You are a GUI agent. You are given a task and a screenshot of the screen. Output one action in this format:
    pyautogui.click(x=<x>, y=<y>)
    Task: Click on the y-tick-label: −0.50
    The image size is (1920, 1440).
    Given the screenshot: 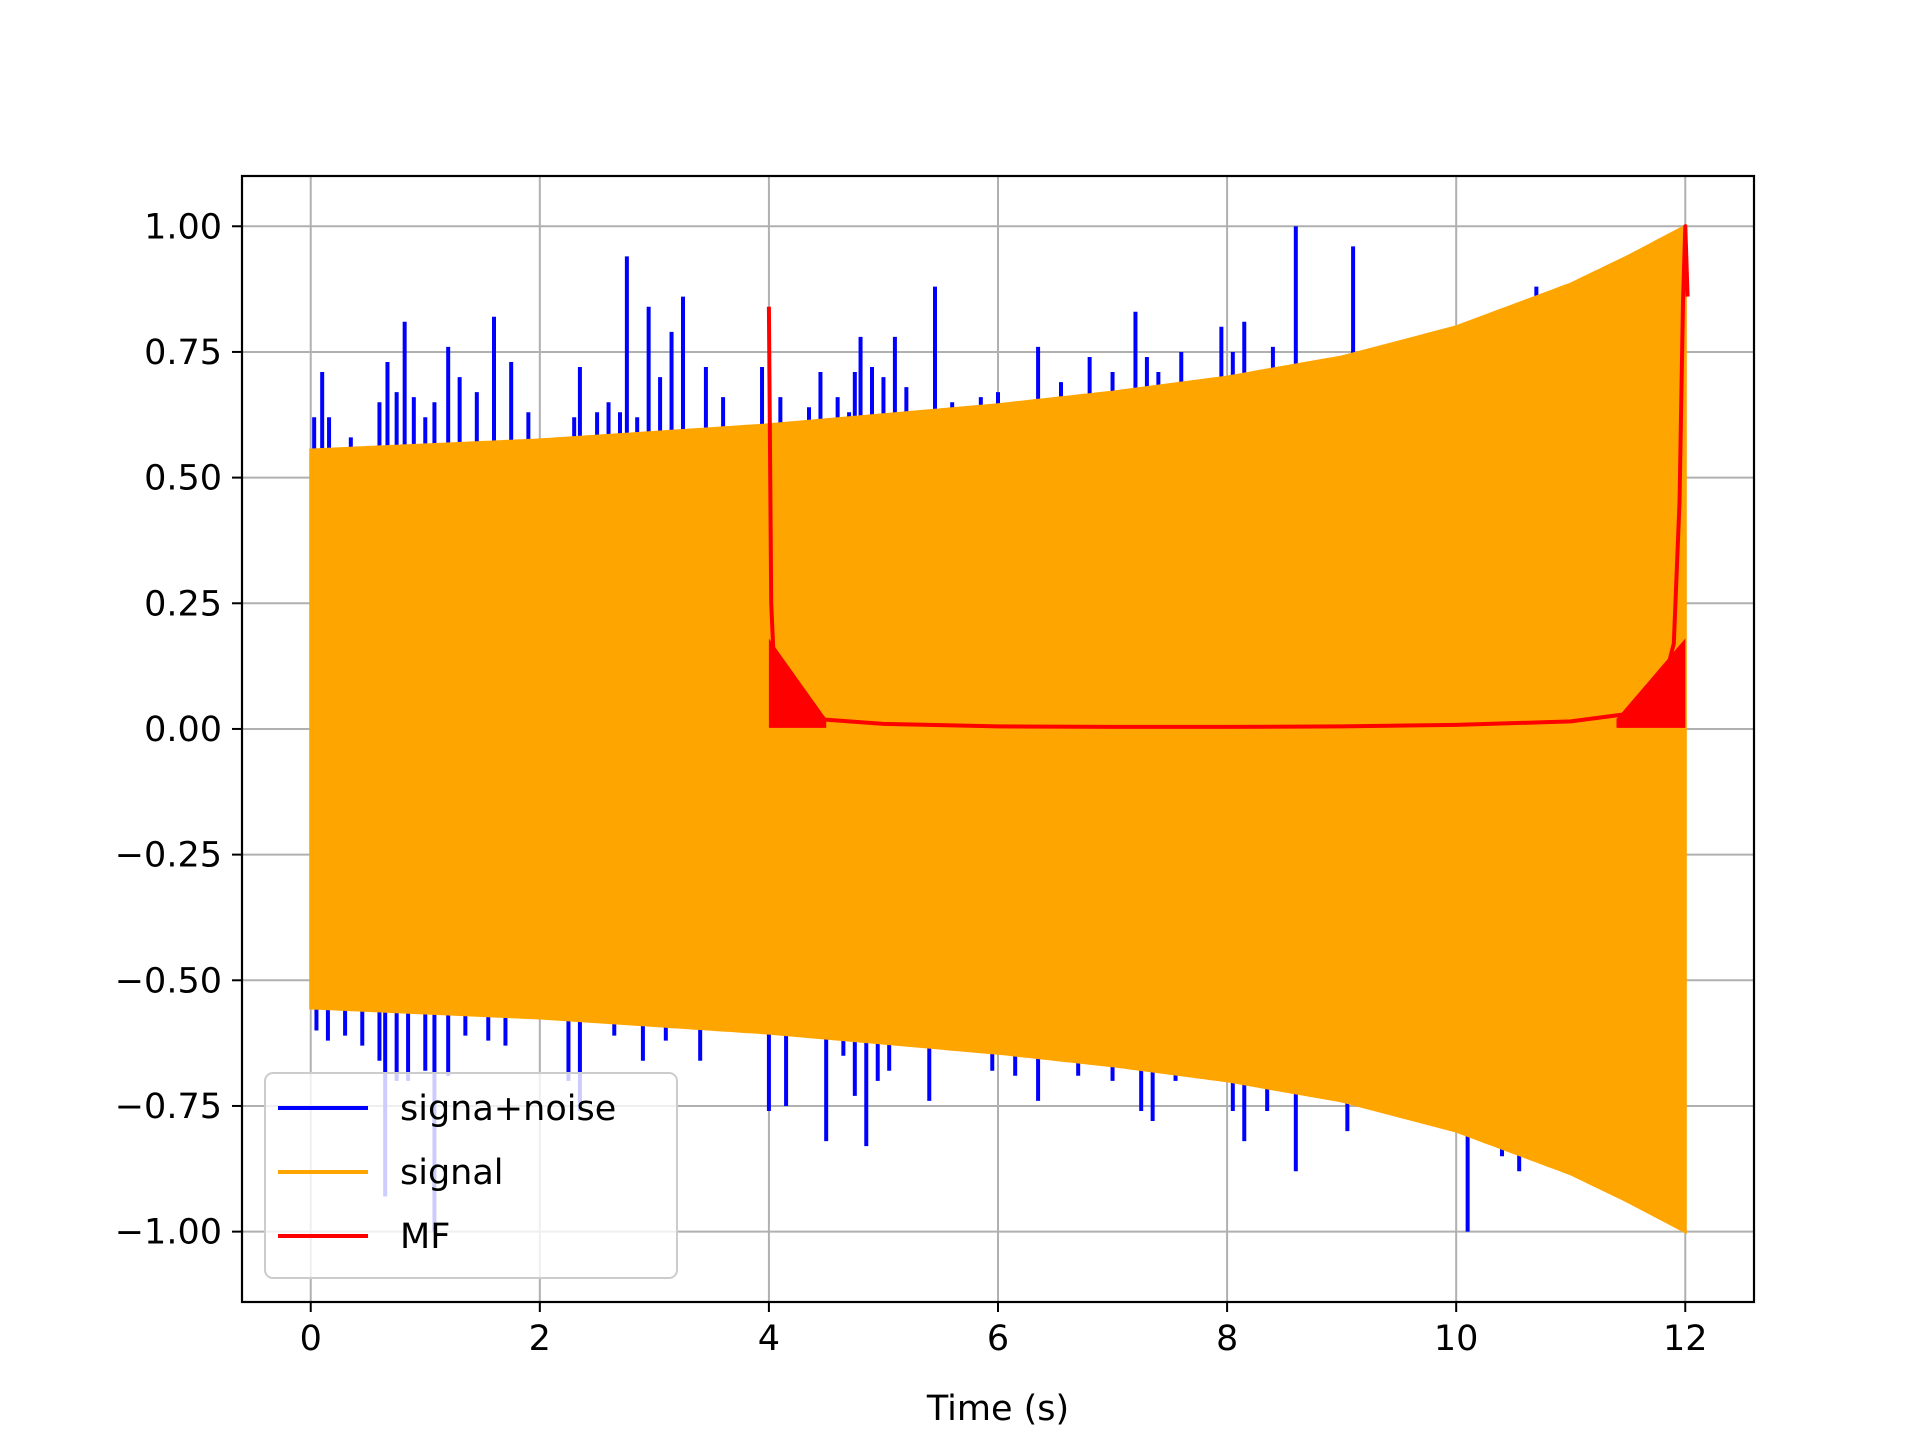 What is the action you would take?
    pyautogui.click(x=168, y=981)
    